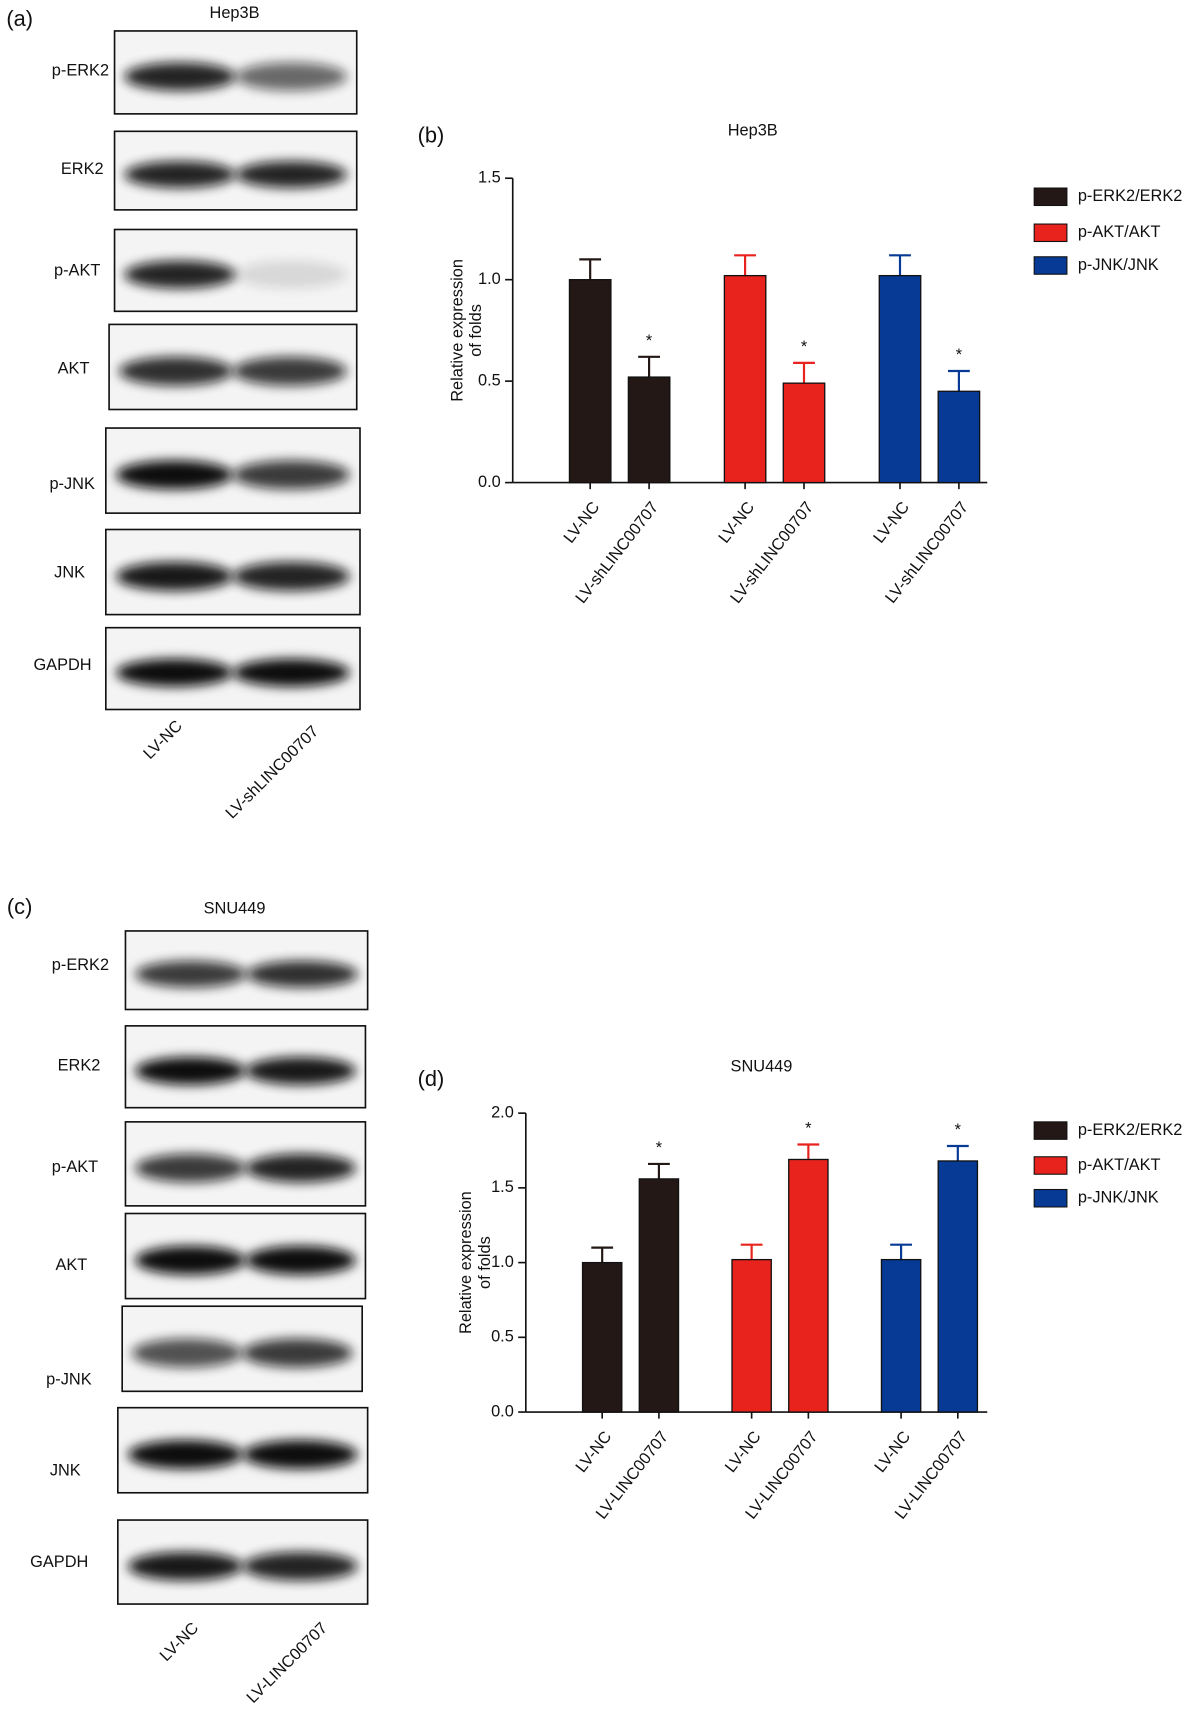  Describe the element at coordinates (19, 18) in the screenshot. I see `panel-label: (a)` at that location.